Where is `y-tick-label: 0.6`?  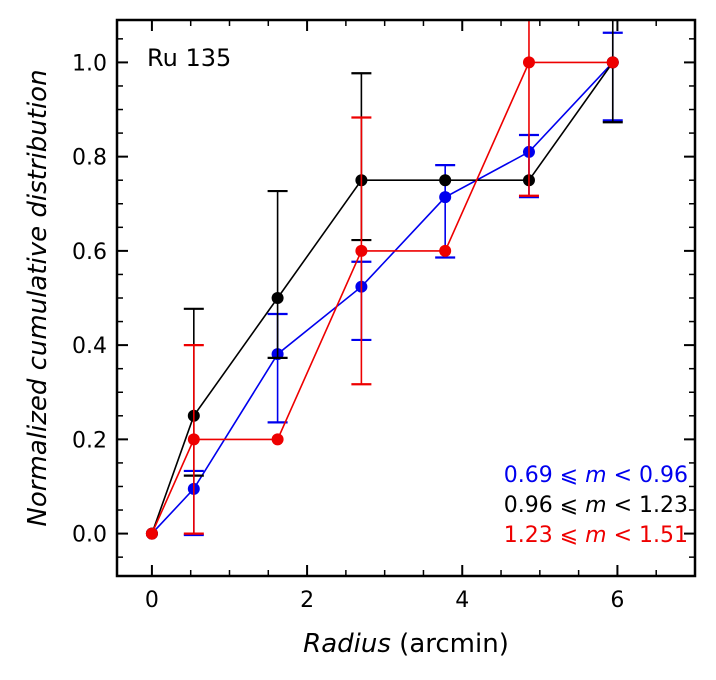
y-tick-label: 0.6 is located at coordinates (89, 252).